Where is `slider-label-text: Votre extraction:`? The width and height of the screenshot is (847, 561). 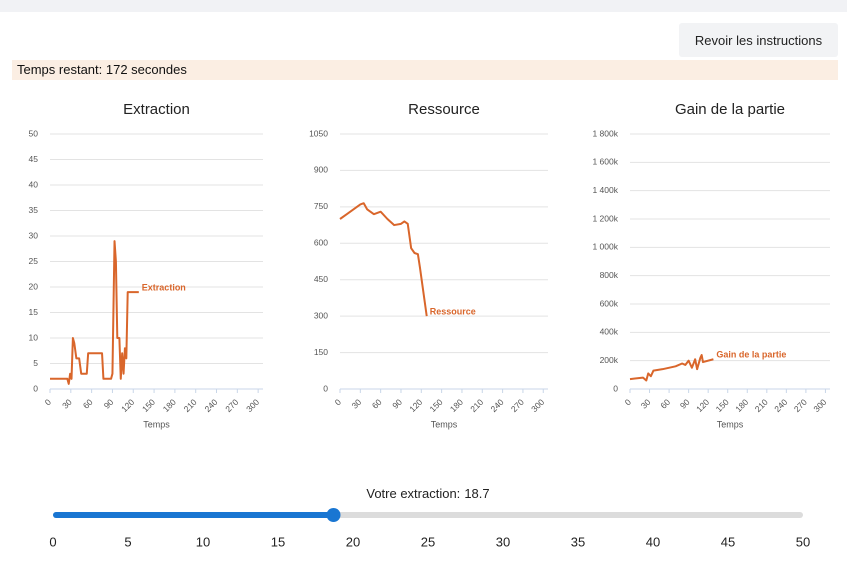
slider-label-text: Votre extraction: is located at coordinates (413, 493).